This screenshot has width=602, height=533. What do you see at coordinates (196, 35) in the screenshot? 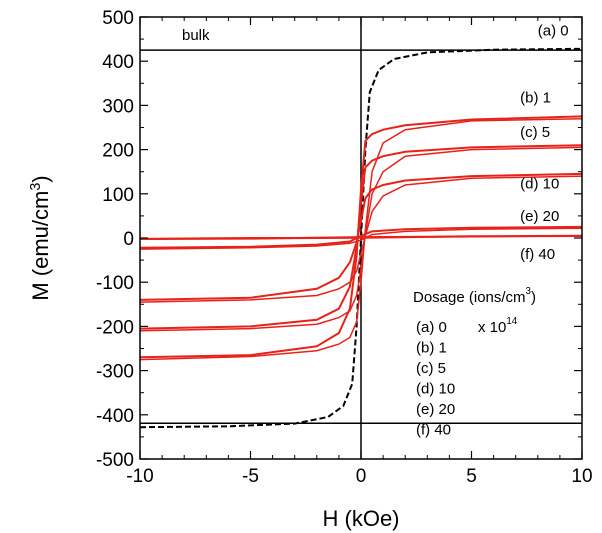
I see `bulk-label: bulk` at bounding box center [196, 35].